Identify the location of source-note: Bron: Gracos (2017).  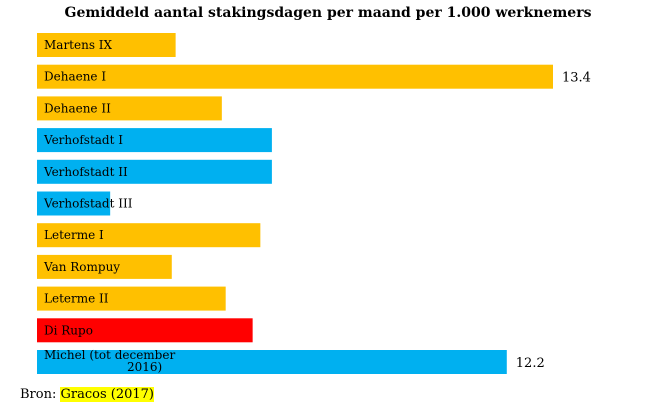
(87, 394).